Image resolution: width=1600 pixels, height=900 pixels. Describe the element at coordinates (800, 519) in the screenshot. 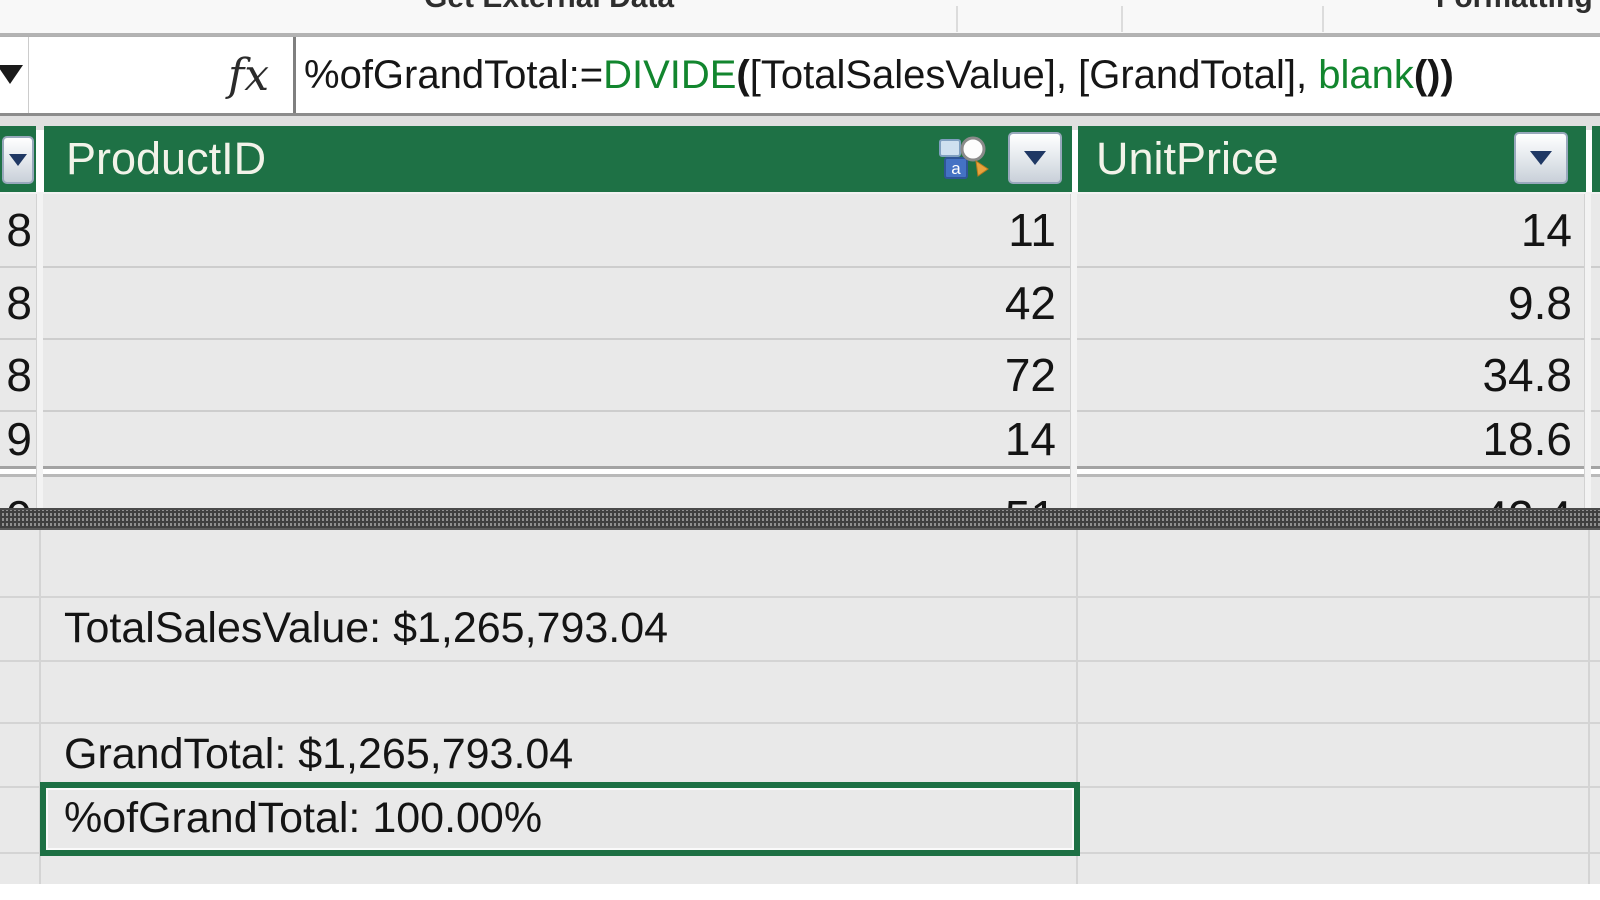

I see `horizontal-splitter` at that location.